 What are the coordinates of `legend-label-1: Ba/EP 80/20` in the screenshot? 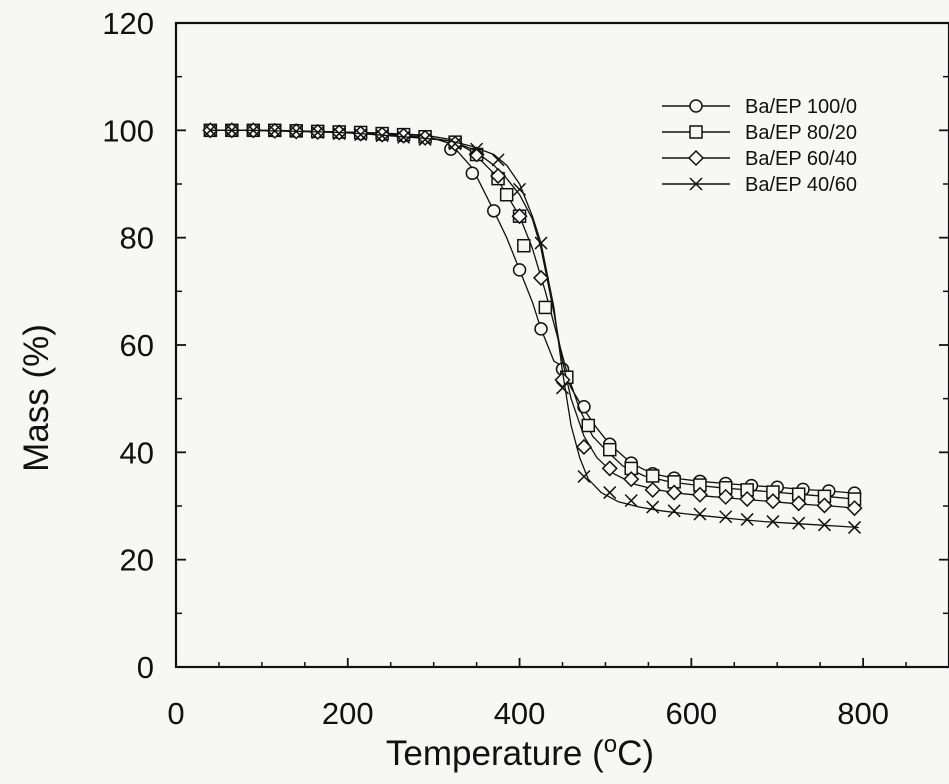 It's located at (801, 133).